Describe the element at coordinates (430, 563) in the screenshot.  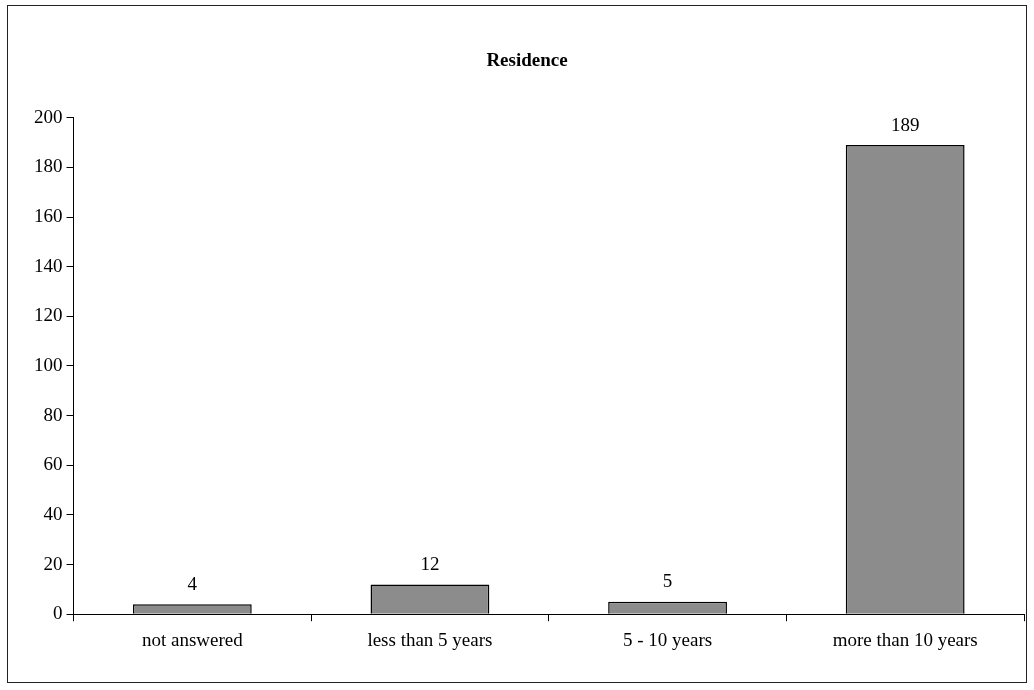
I see `data-label: 12` at that location.